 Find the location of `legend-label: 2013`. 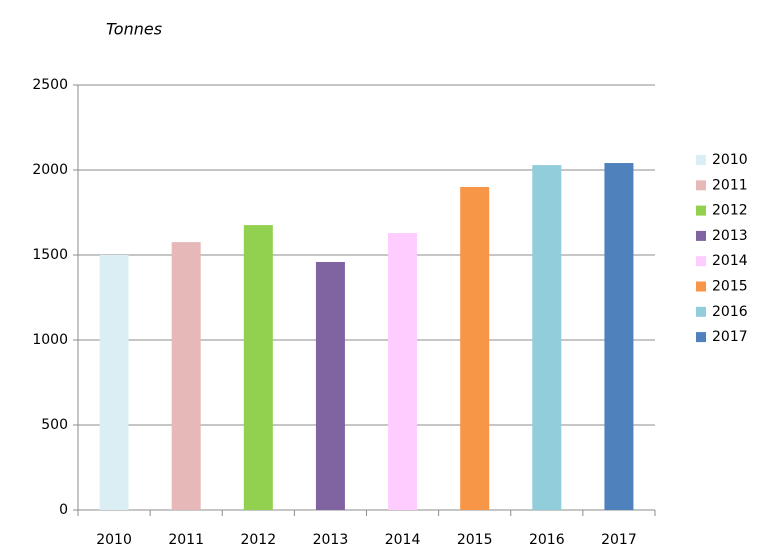

legend-label: 2013 is located at coordinates (730, 236).